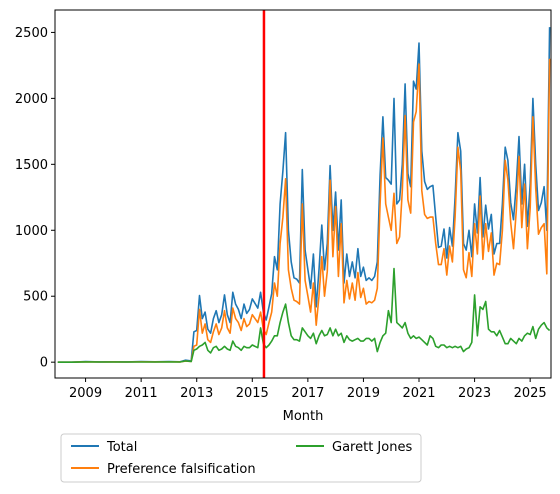  What do you see at coordinates (474, 393) in the screenshot?
I see `x-tick-label: 2023` at bounding box center [474, 393].